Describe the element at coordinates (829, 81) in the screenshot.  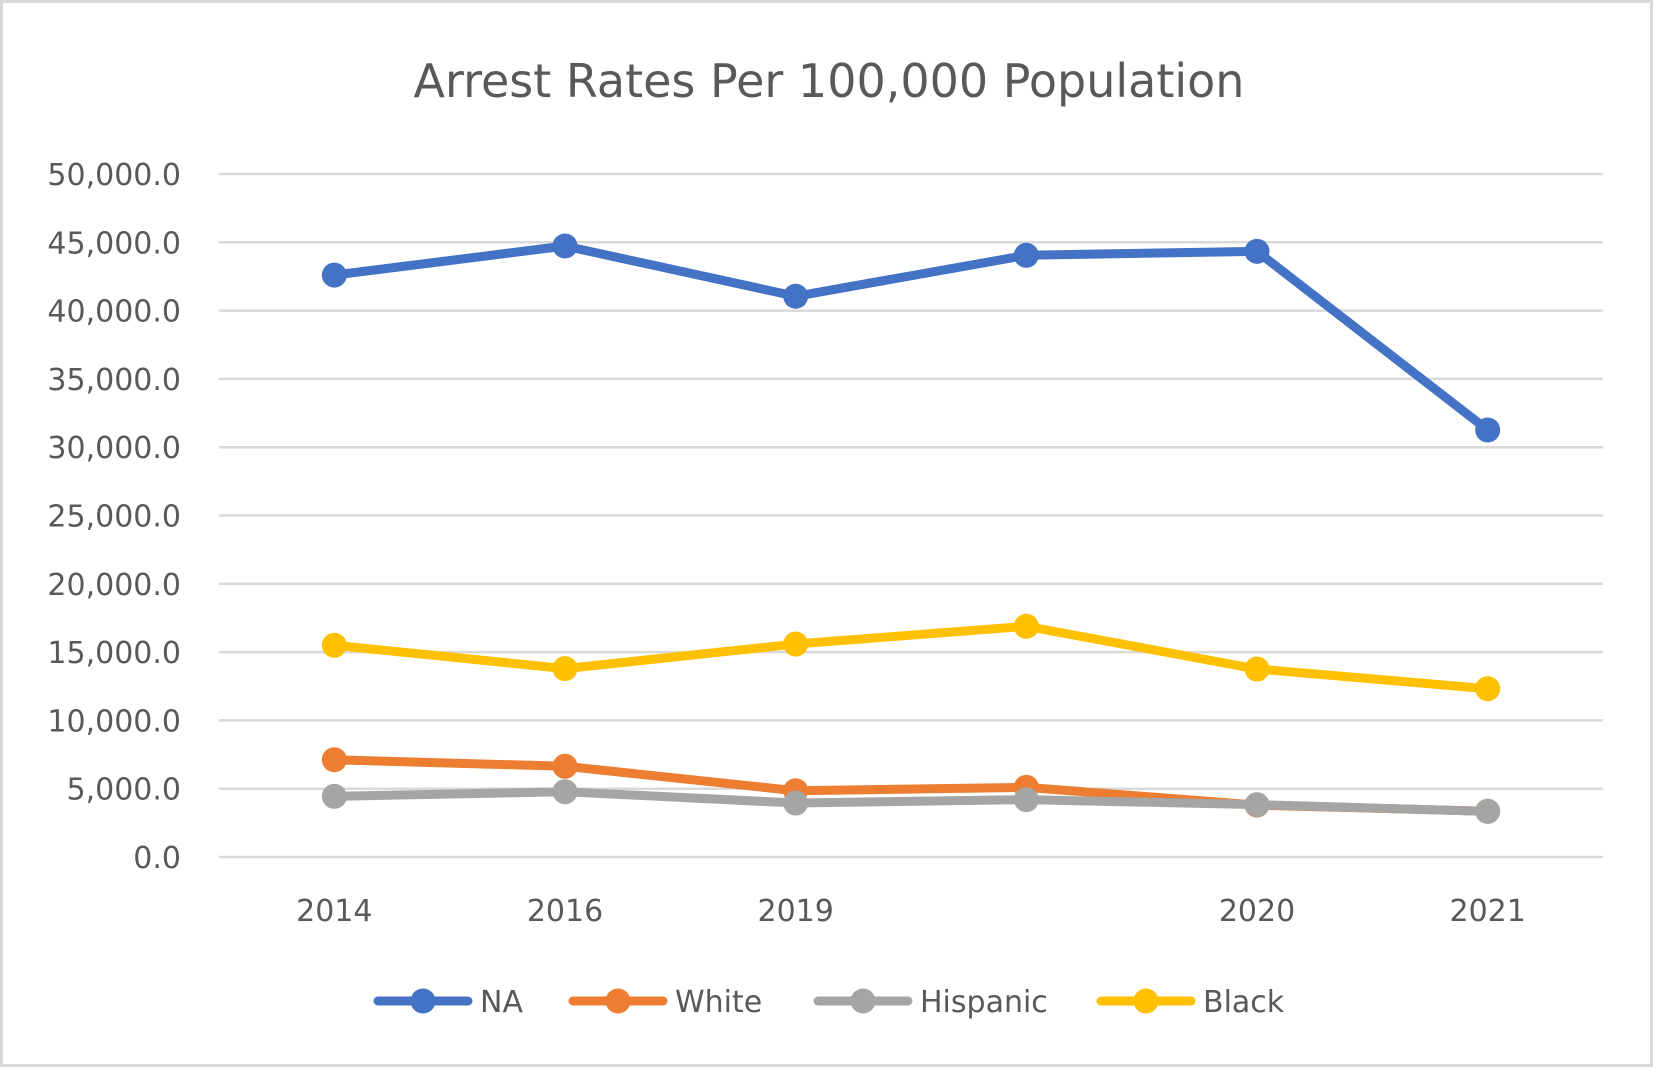
I see `chart-title: Arrest Rates Per 100,000 Population` at that location.